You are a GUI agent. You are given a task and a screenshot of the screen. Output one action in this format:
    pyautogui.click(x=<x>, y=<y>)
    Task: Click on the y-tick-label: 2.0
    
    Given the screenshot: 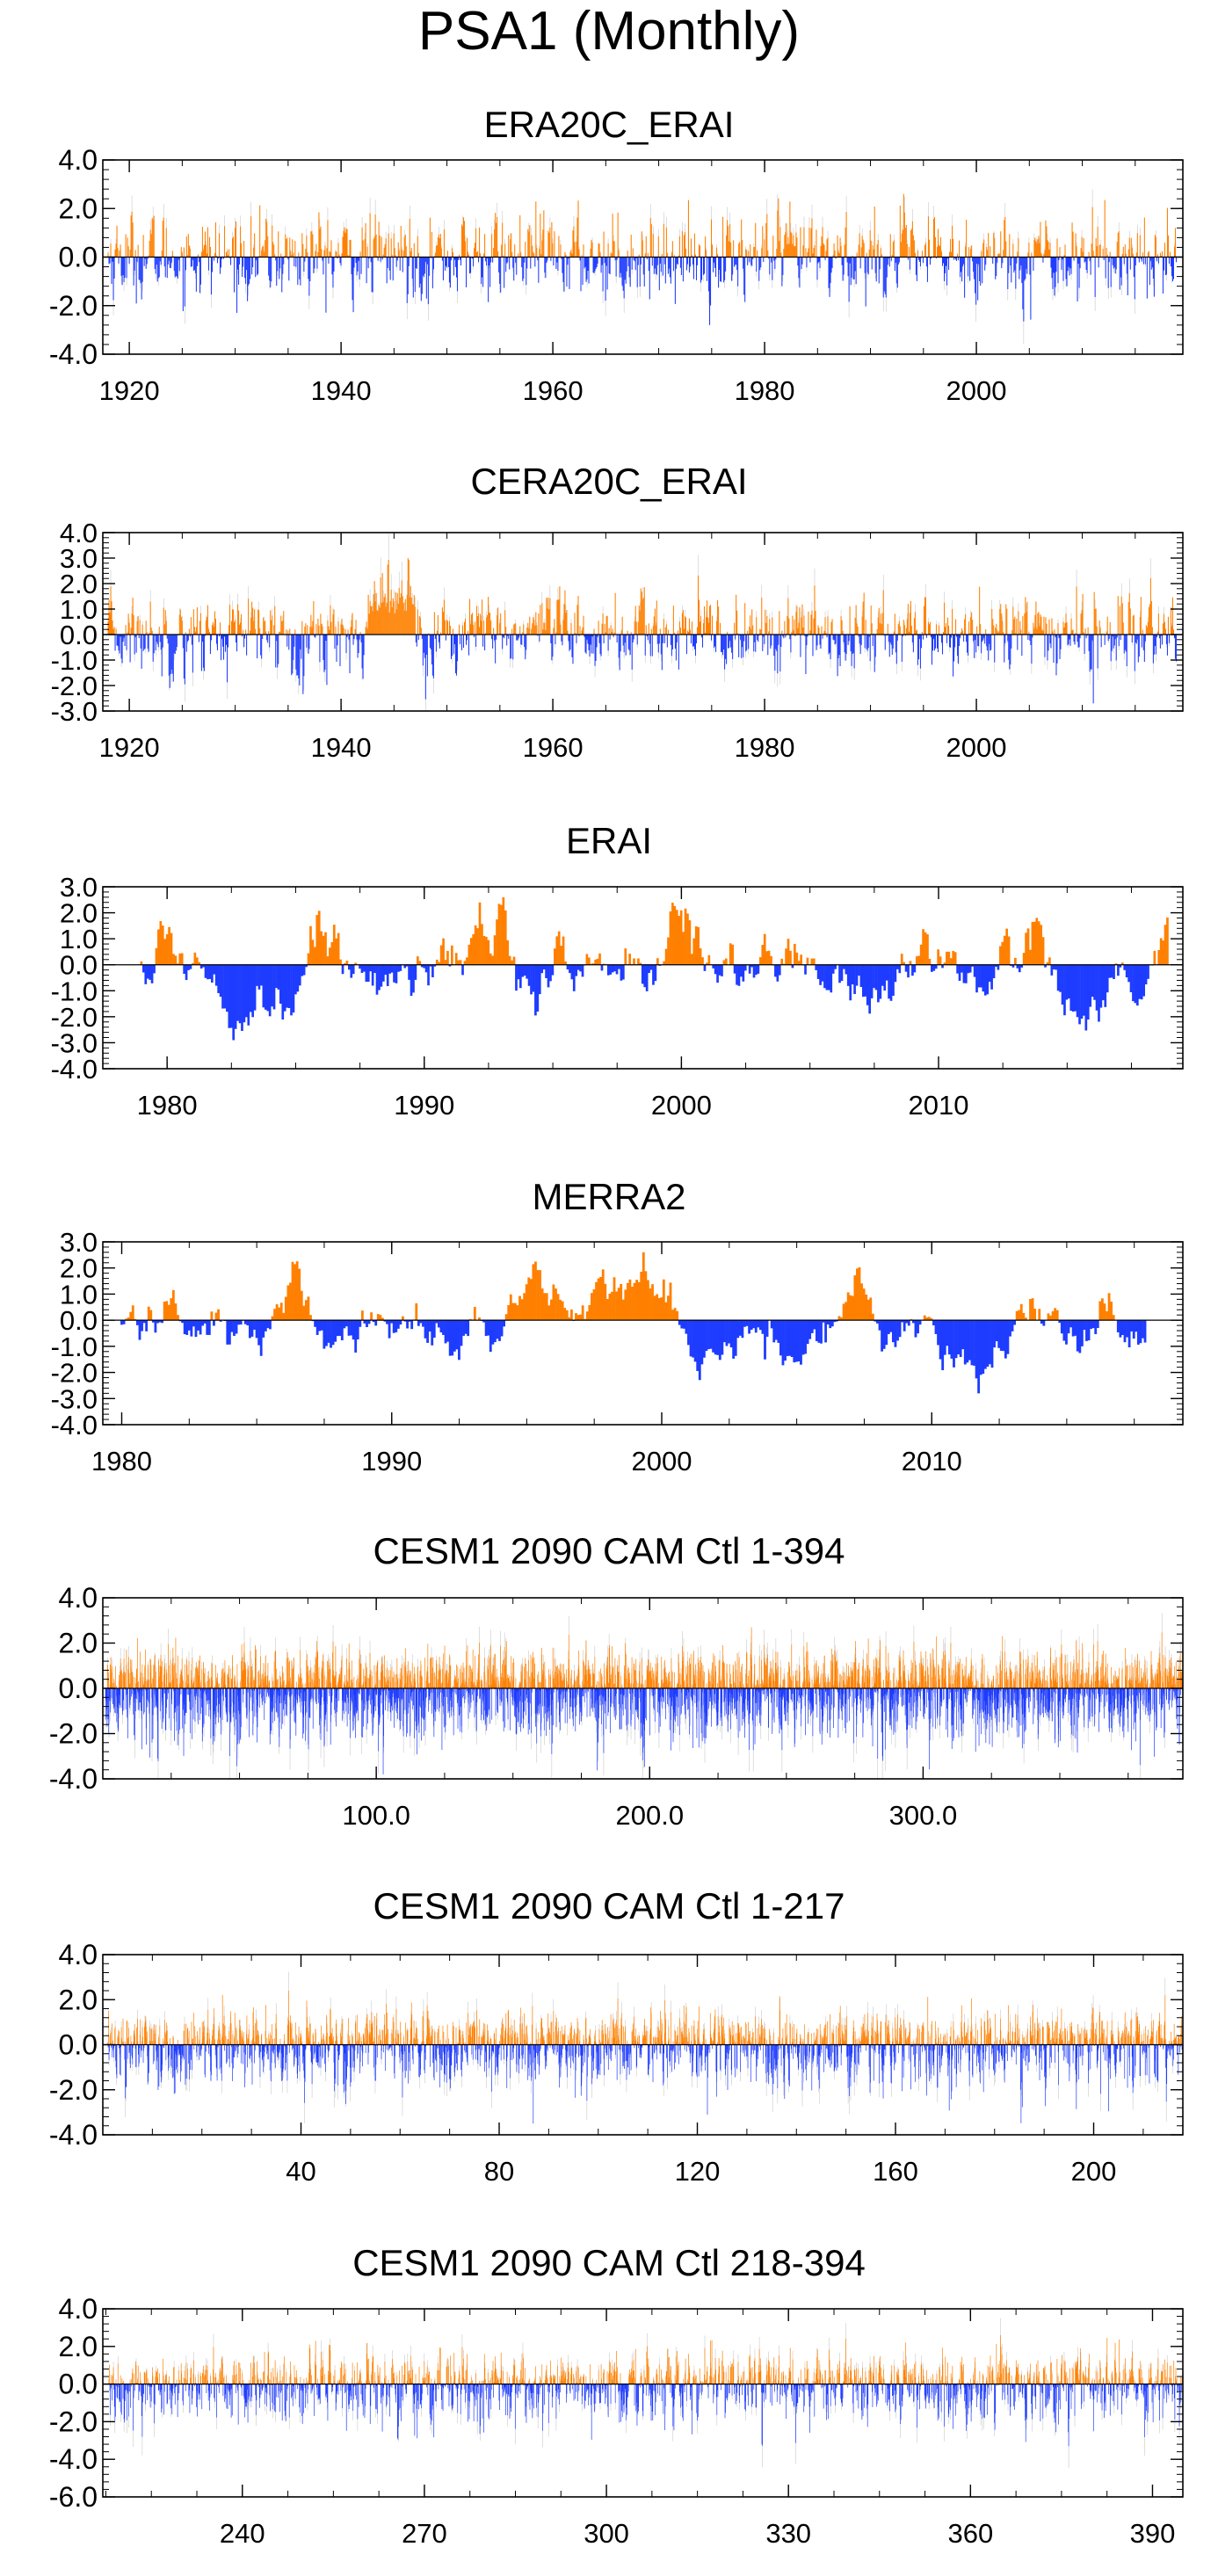 What is the action you would take?
    pyautogui.click(x=78, y=208)
    